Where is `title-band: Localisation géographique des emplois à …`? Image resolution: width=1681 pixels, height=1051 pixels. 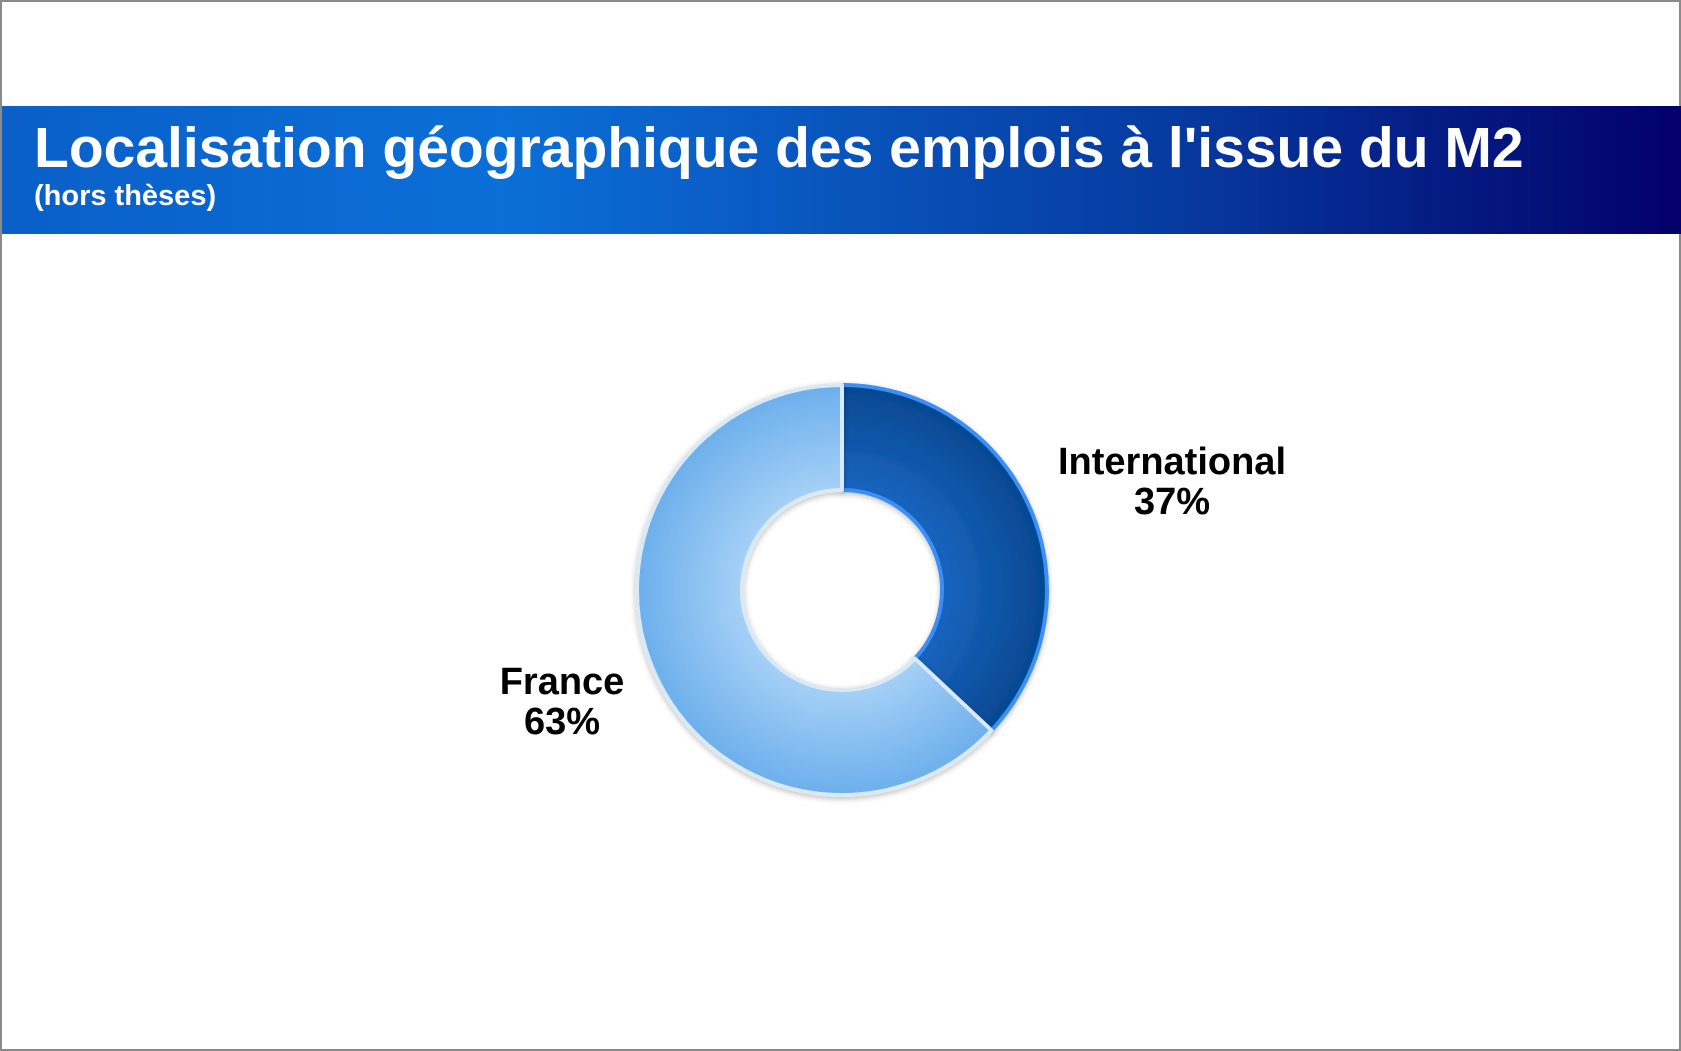
title-band: Localisation géographique des emplois à … is located at coordinates (841, 170).